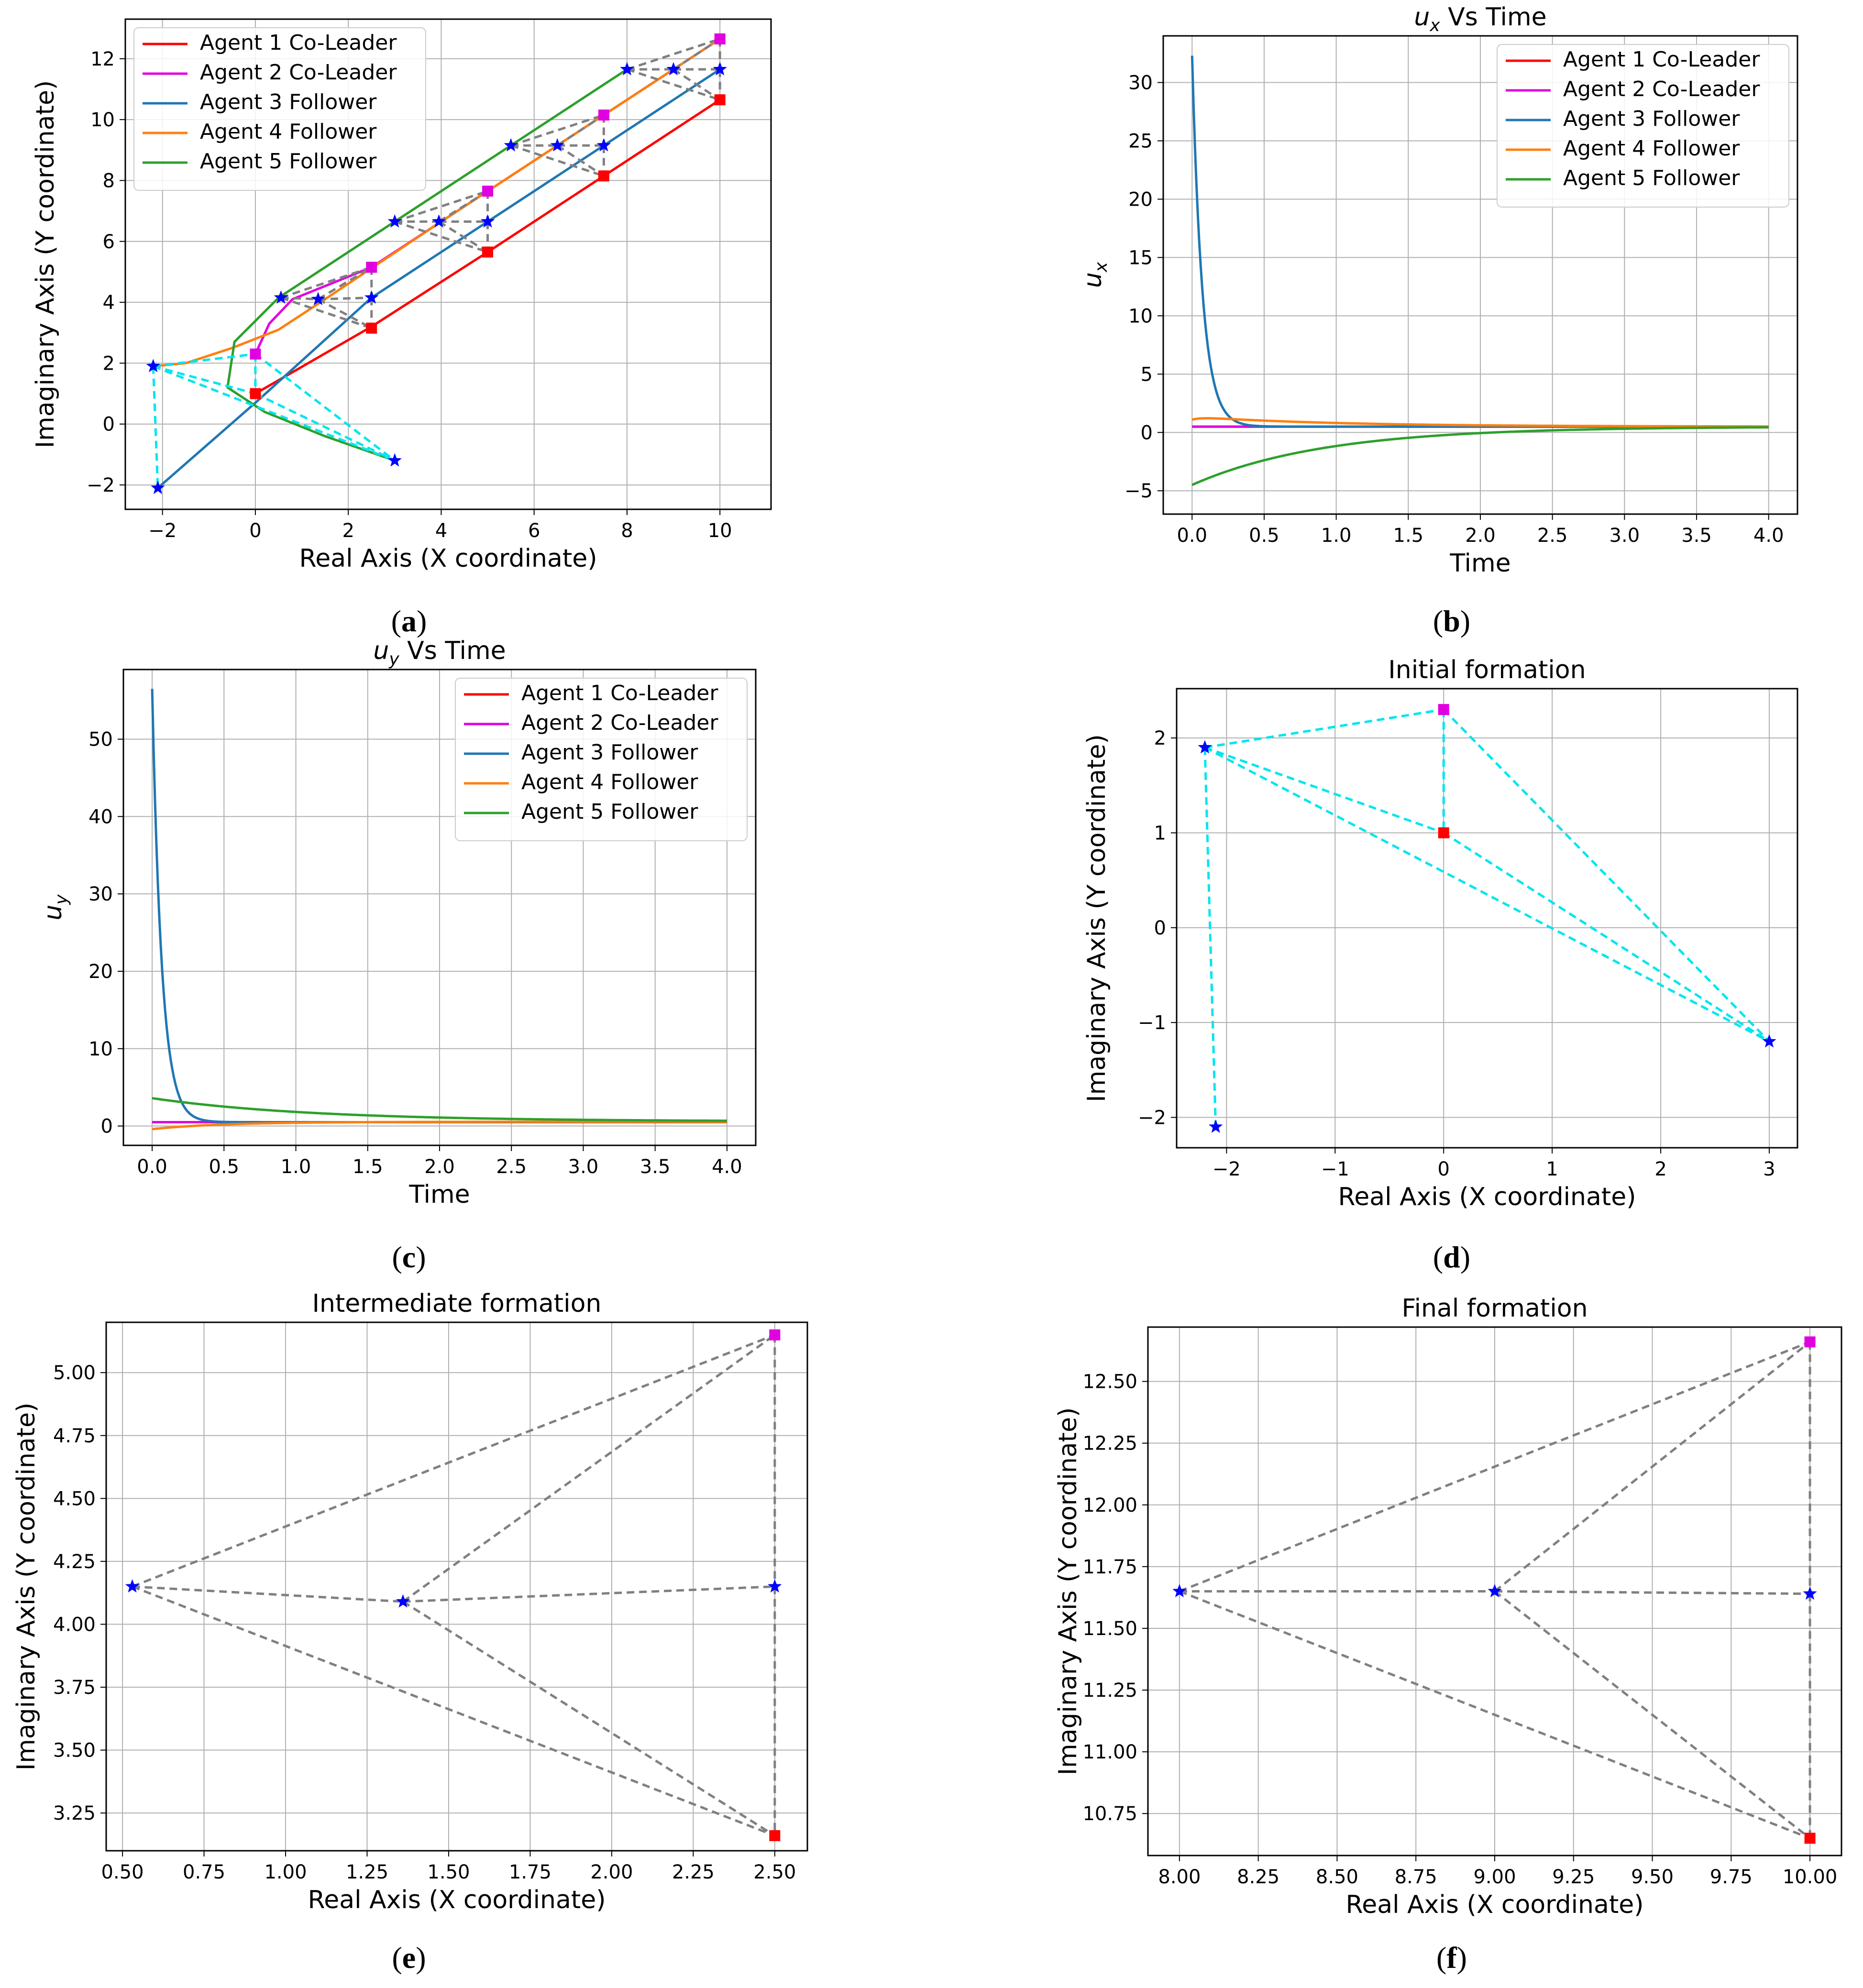 The width and height of the screenshot is (1863, 1988). I want to click on y-axis-label: uy, so click(55, 907).